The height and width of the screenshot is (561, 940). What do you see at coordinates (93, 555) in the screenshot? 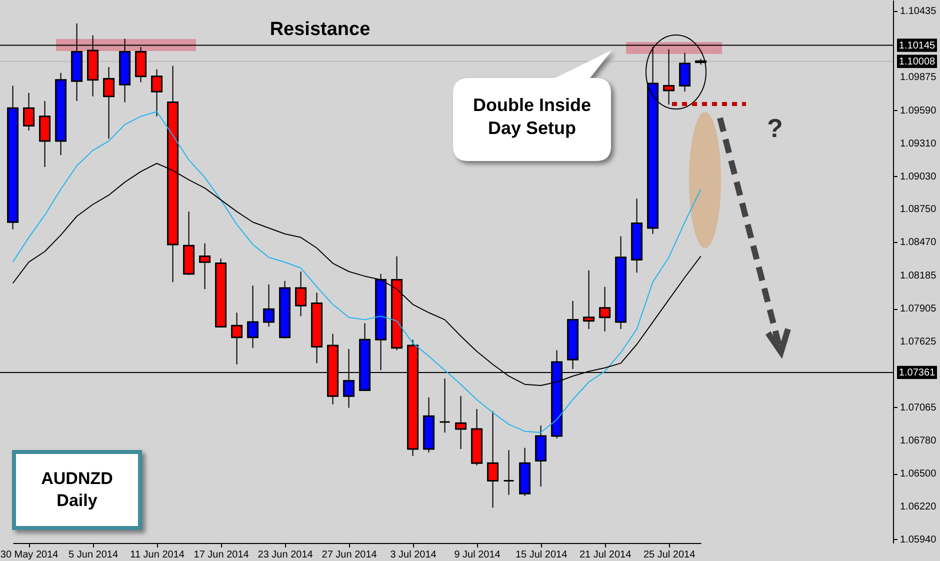
I see `x-tick-label: 5 Jun 2014` at bounding box center [93, 555].